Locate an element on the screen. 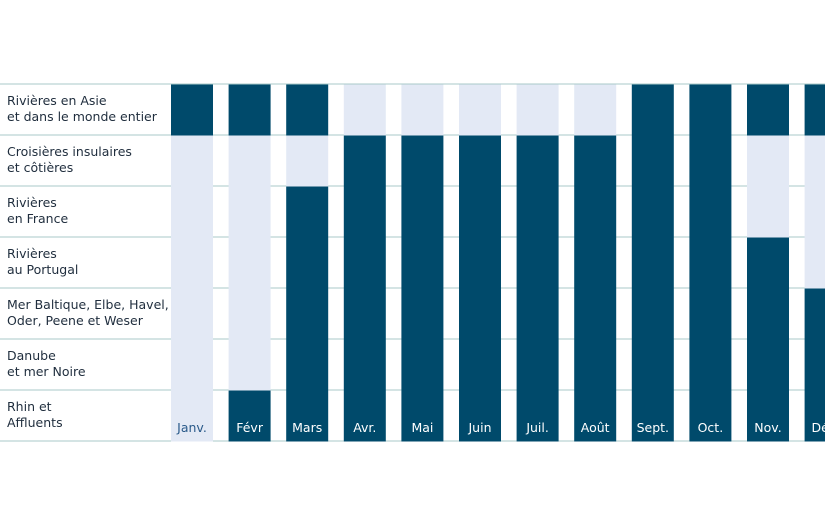  month-label: Avr. is located at coordinates (364, 427).